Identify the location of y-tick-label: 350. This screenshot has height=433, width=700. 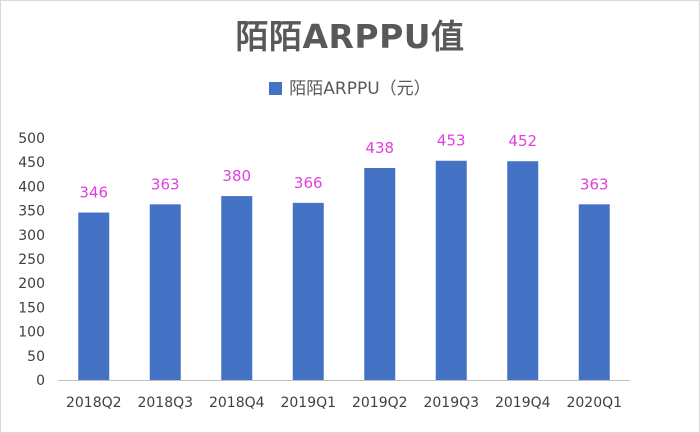
(31, 212).